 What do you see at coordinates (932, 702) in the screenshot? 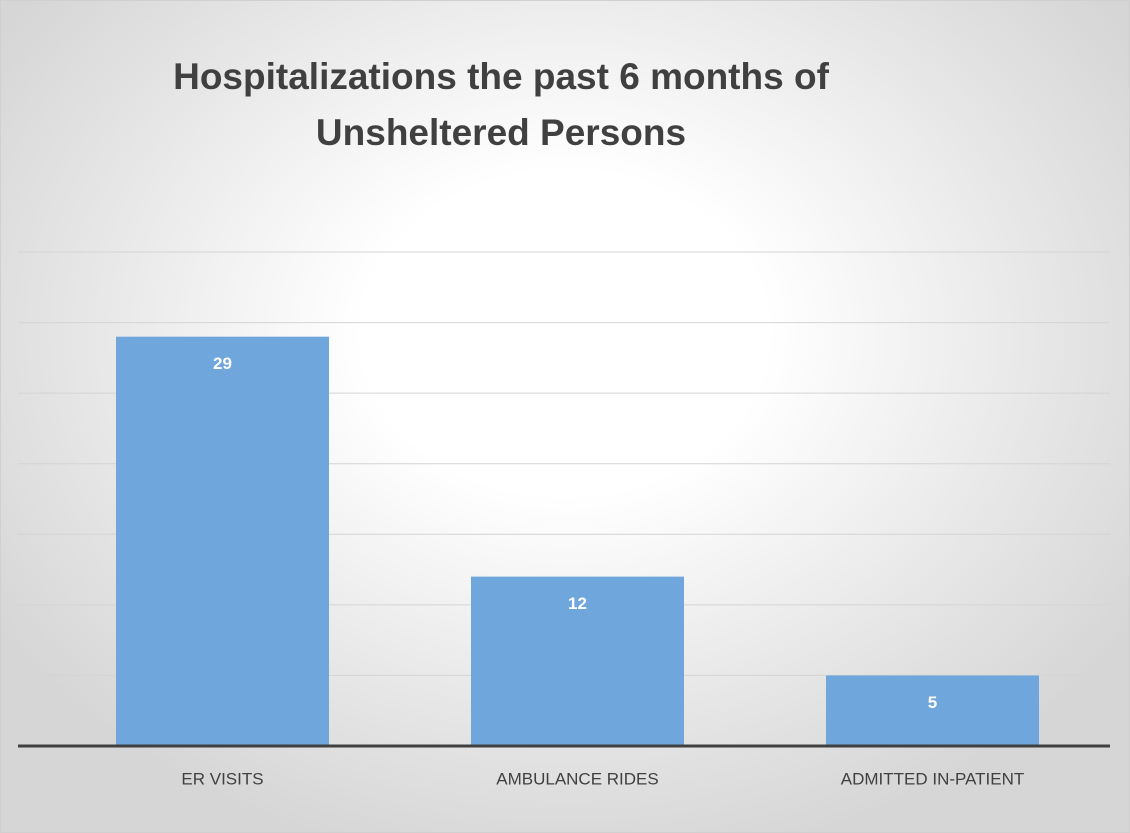
I see `data-label: 5` at bounding box center [932, 702].